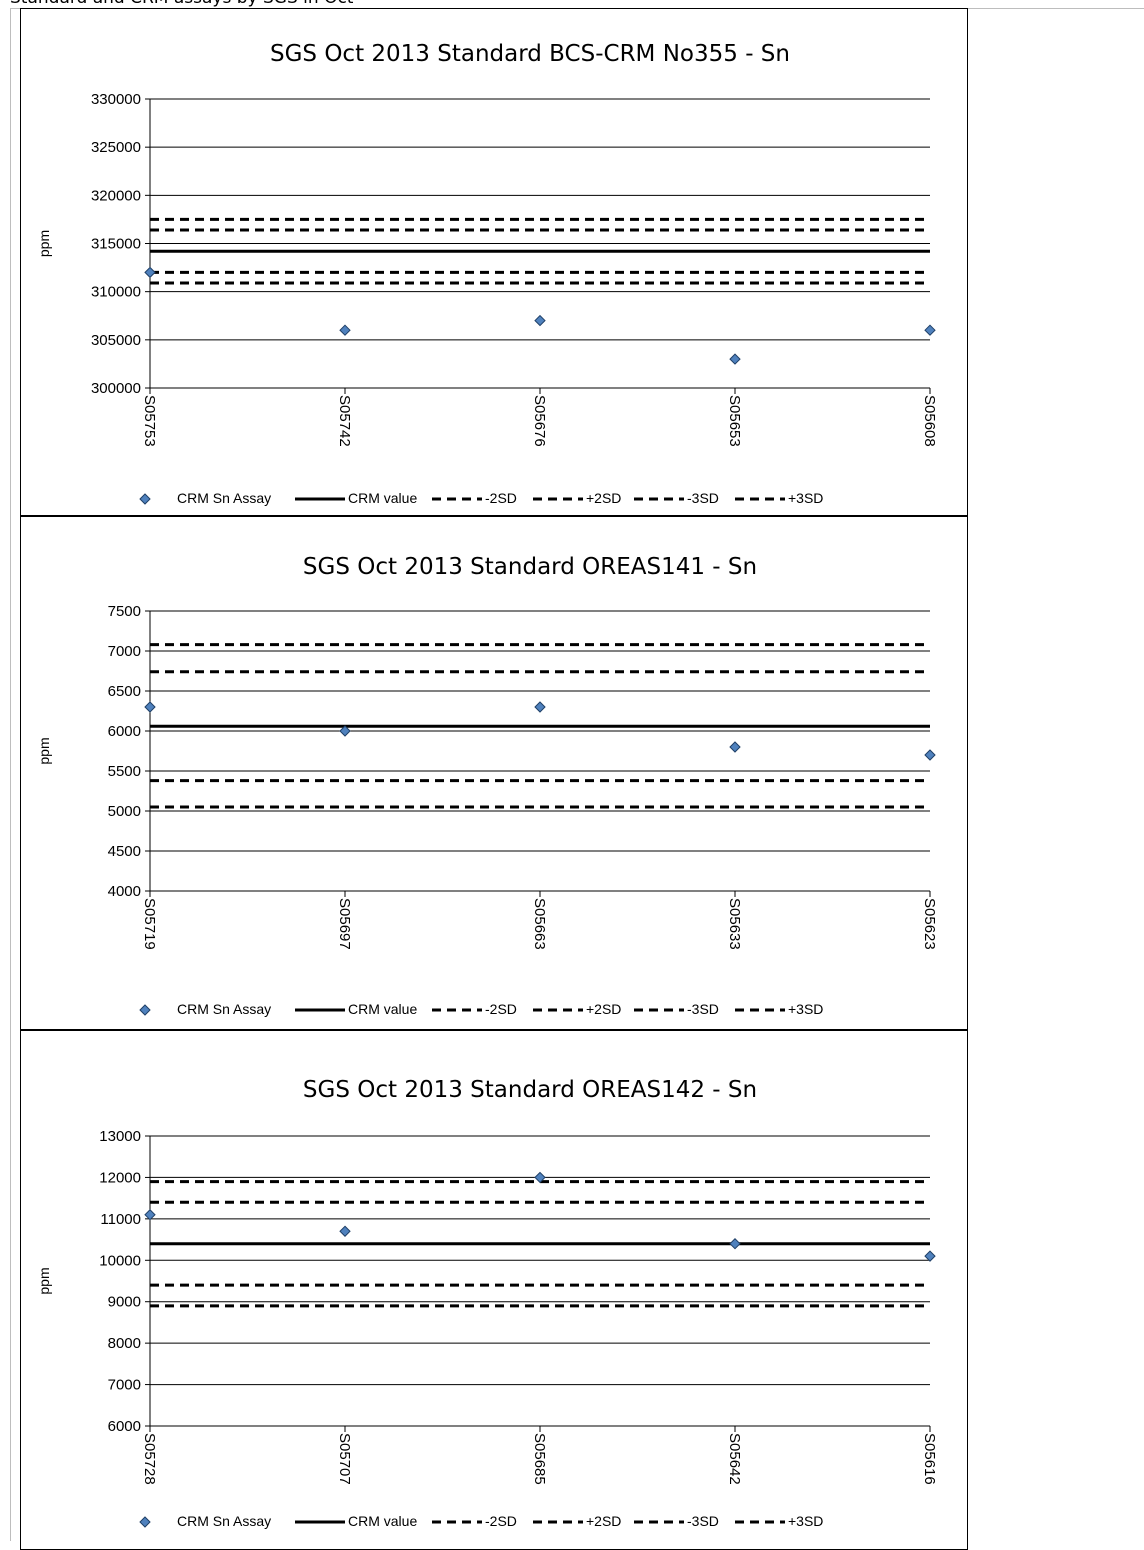 Image resolution: width=1144 pixels, height=1550 pixels. I want to click on y-tick-label: 13000, so click(120, 1136).